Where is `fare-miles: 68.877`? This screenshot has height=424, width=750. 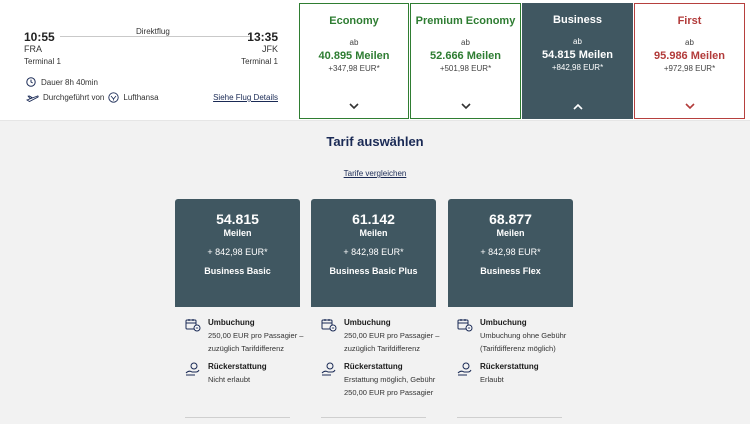
fare-miles: 68.877 is located at coordinates (510, 219).